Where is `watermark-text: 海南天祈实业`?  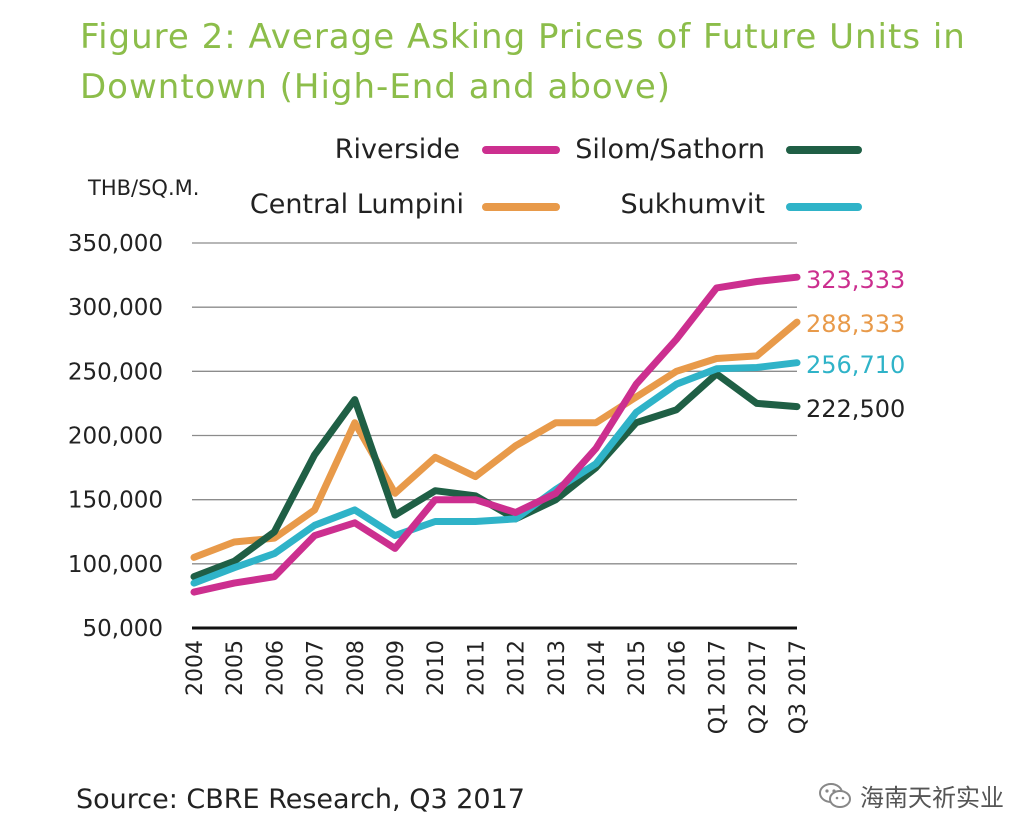
watermark-text: 海南天祈实业 is located at coordinates (932, 798).